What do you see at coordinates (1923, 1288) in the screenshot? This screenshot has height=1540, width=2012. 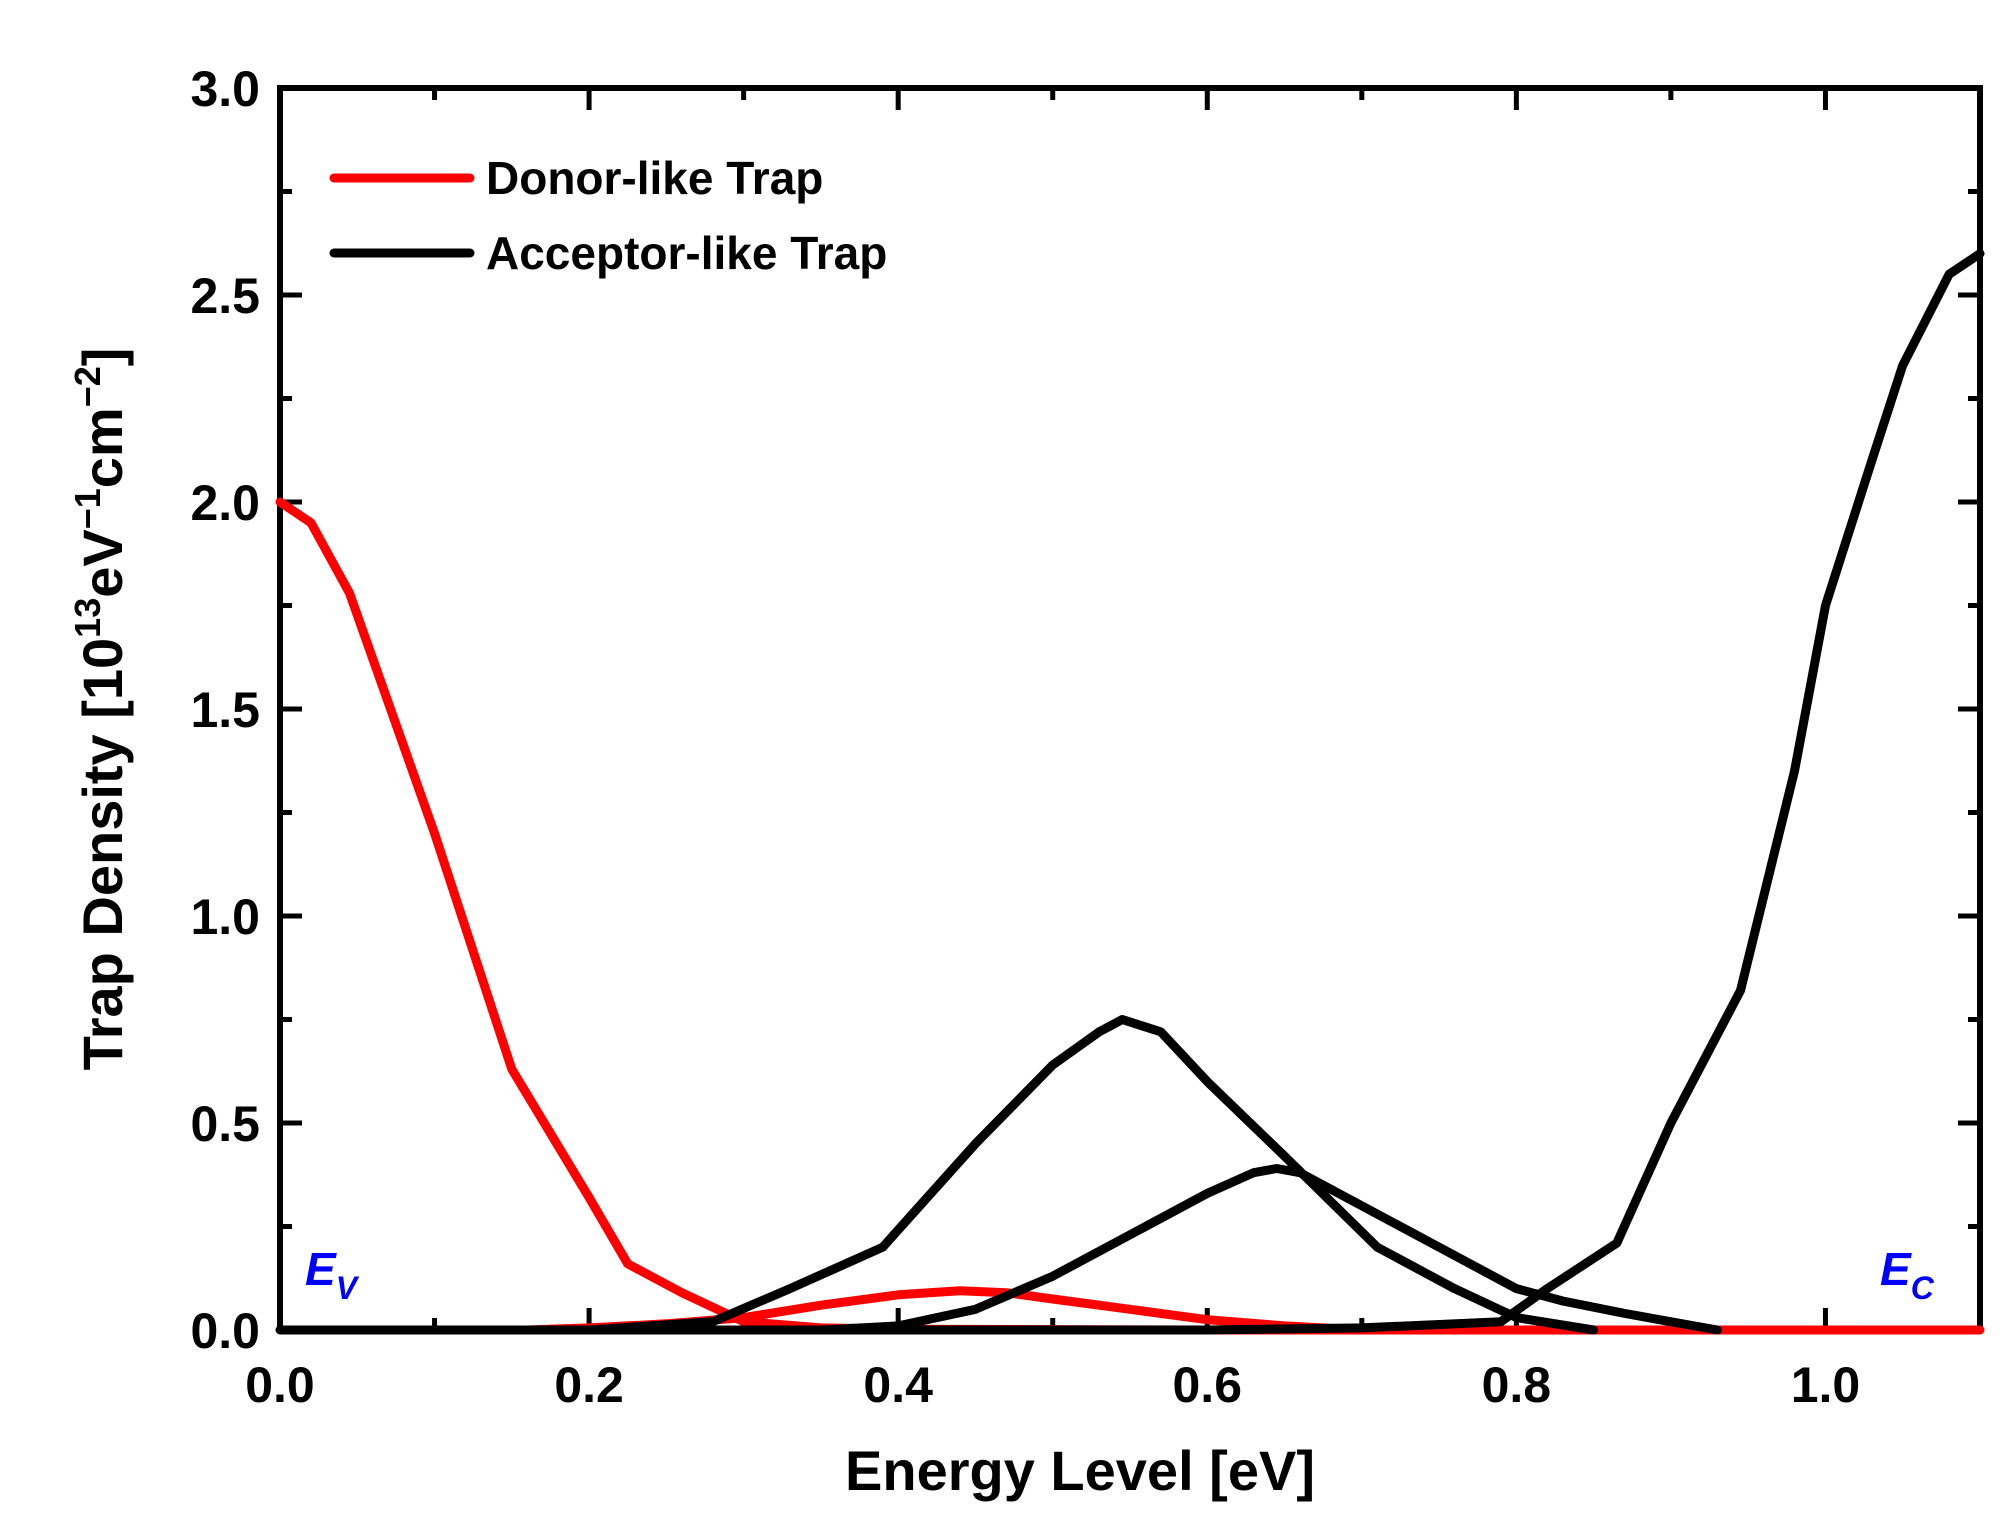 I see `ec-annotation-sub: C` at bounding box center [1923, 1288].